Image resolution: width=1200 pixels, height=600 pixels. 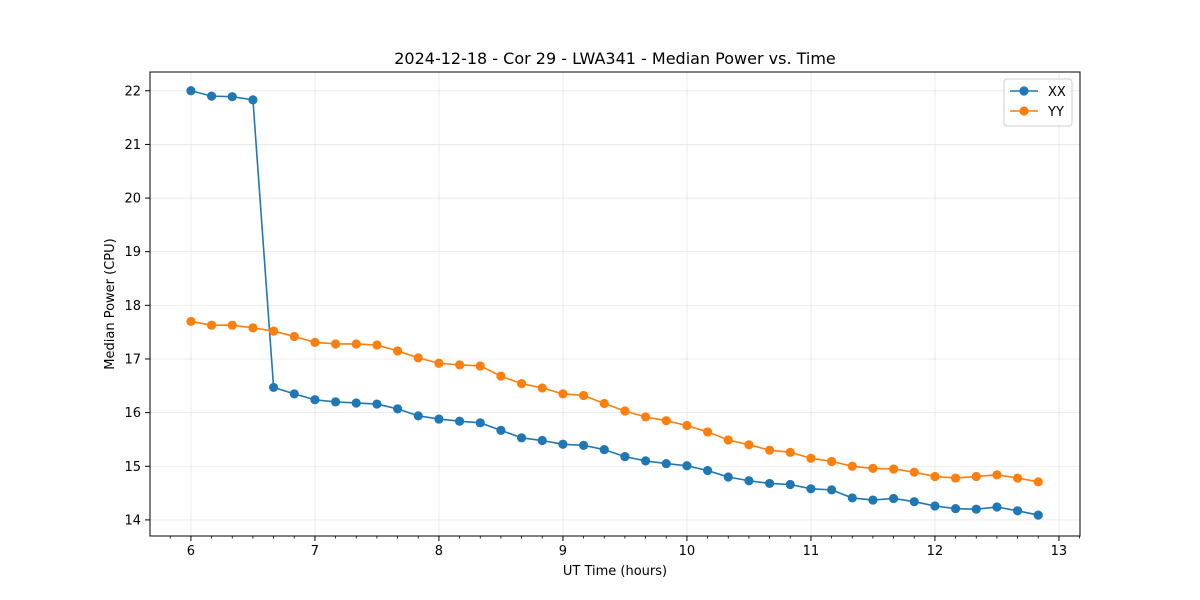 What do you see at coordinates (1024, 91) in the screenshot?
I see `legend-swatch-marker` at bounding box center [1024, 91].